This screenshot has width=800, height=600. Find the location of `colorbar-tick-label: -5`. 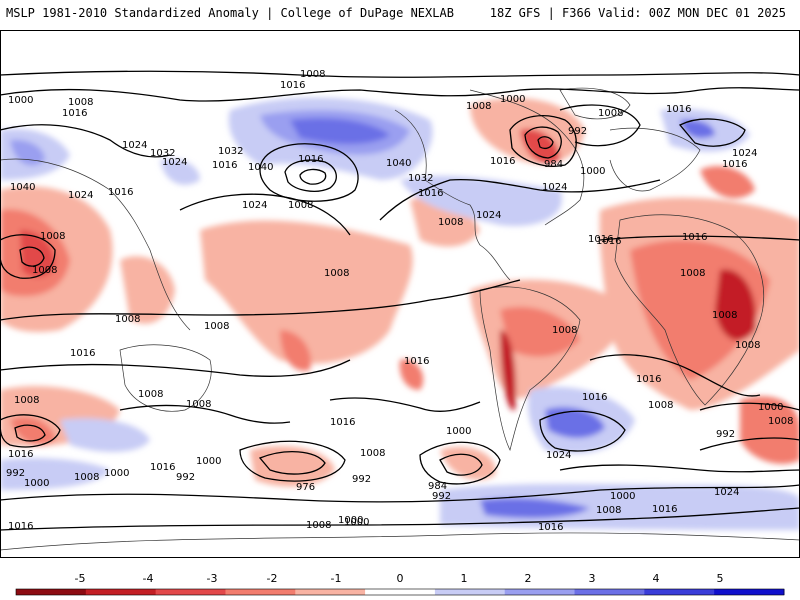

colorbar-tick-label: -5 is located at coordinates (80, 578).